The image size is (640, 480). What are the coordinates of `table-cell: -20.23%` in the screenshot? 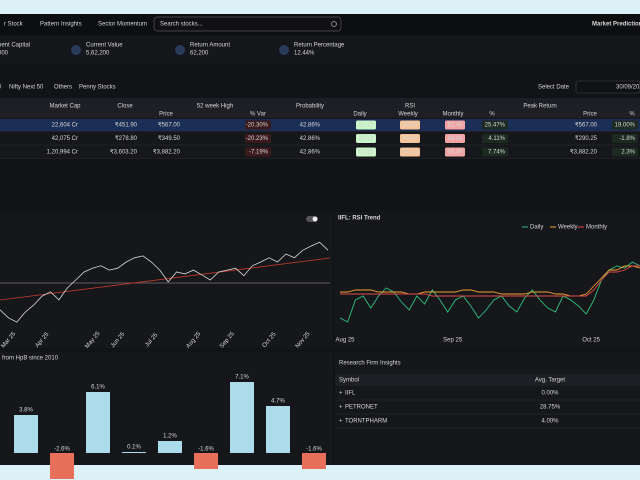 It's located at (257, 139).